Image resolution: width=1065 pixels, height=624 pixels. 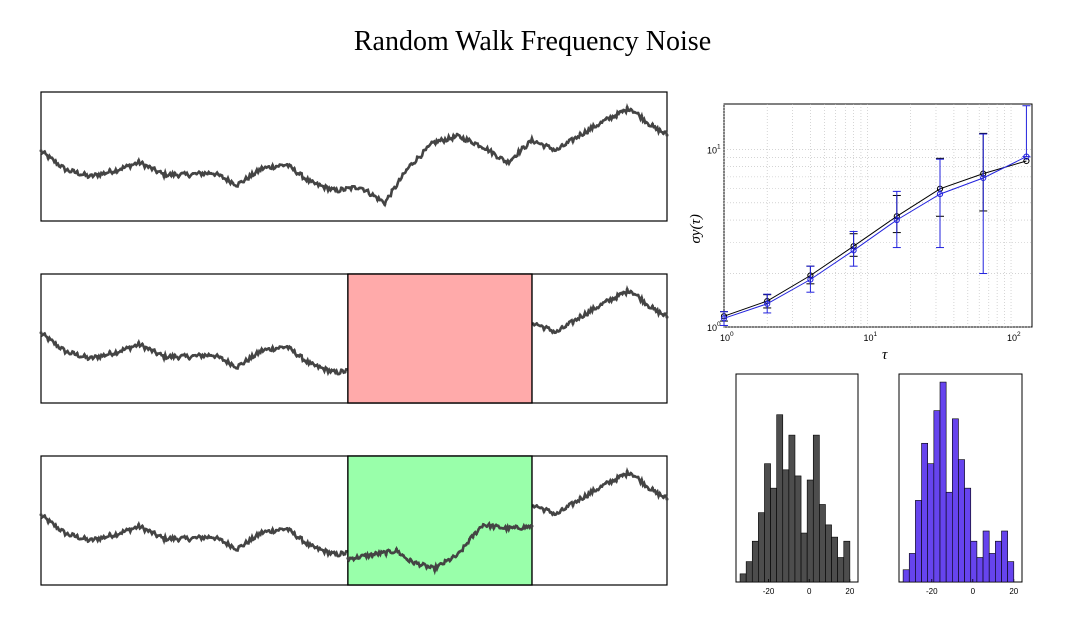 What do you see at coordinates (875, 238) in the screenshot?
I see `allan-series-line` at bounding box center [875, 238].